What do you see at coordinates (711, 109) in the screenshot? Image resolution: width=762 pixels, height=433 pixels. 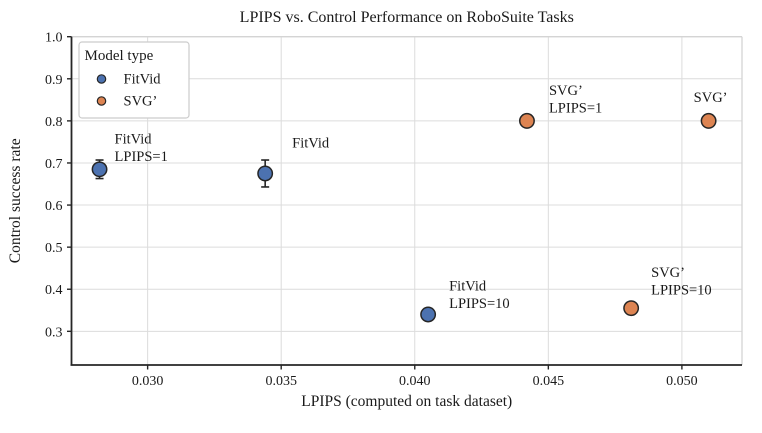 I see `data-point-group: SVG’` at bounding box center [711, 109].